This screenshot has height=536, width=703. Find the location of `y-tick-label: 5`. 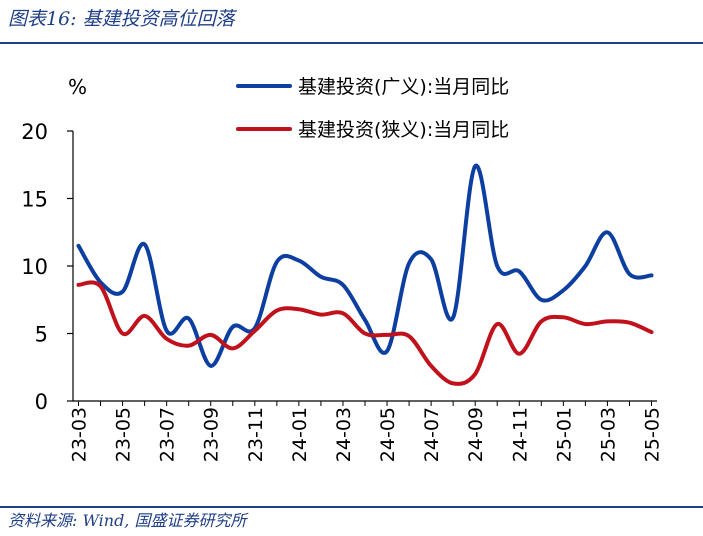

y-tick-label: 5 is located at coordinates (41, 335).